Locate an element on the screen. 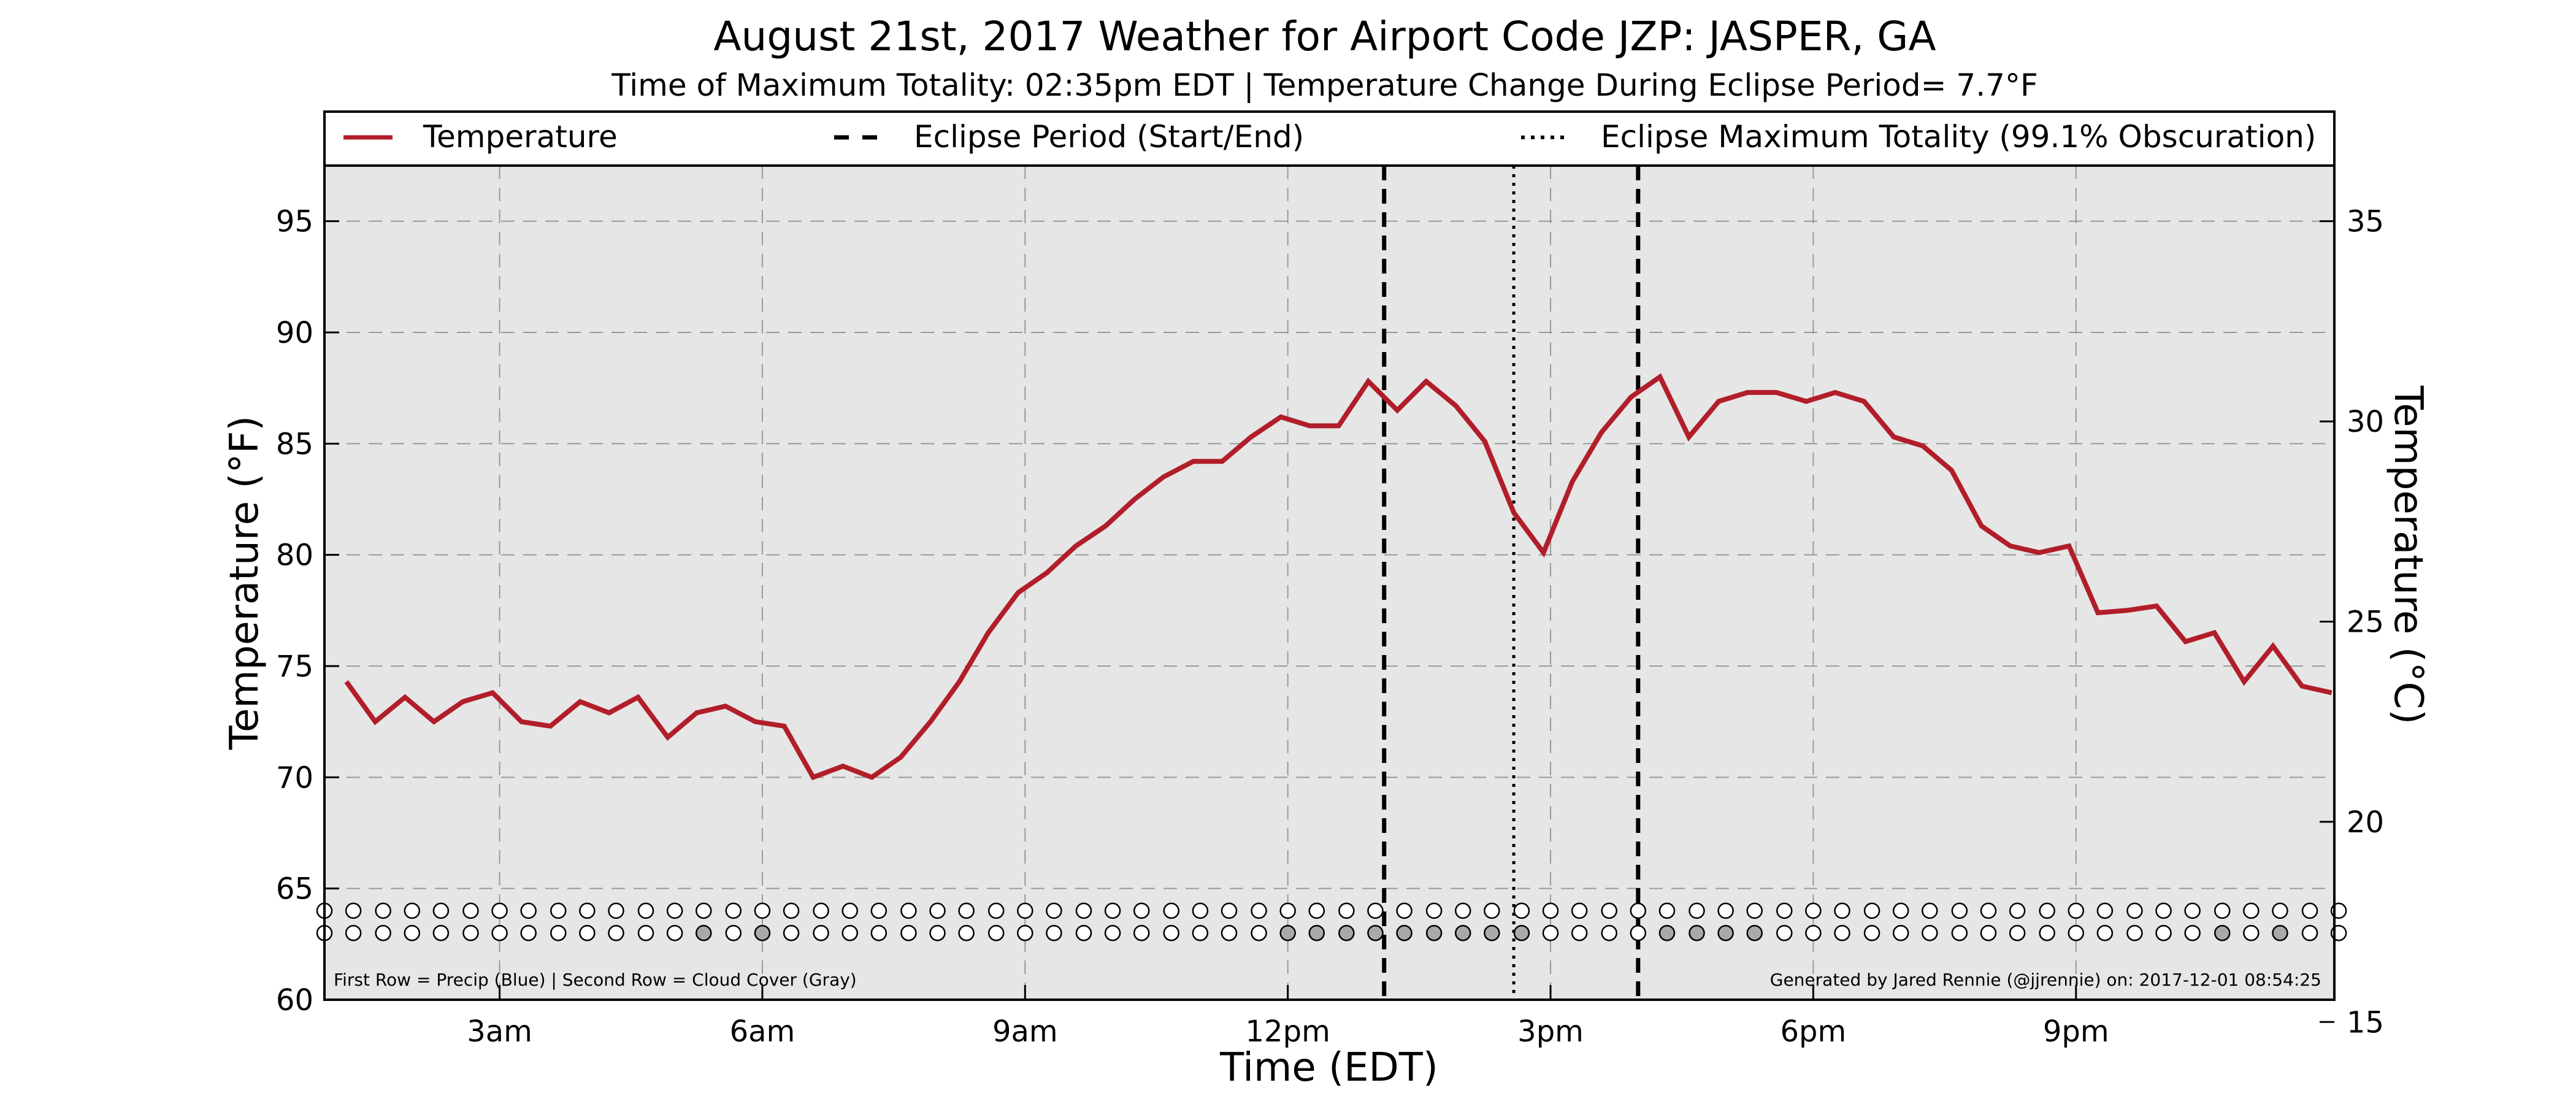 This screenshot has width=2576, height=1104. y-right-tick-label-20: 20 is located at coordinates (2365, 822).